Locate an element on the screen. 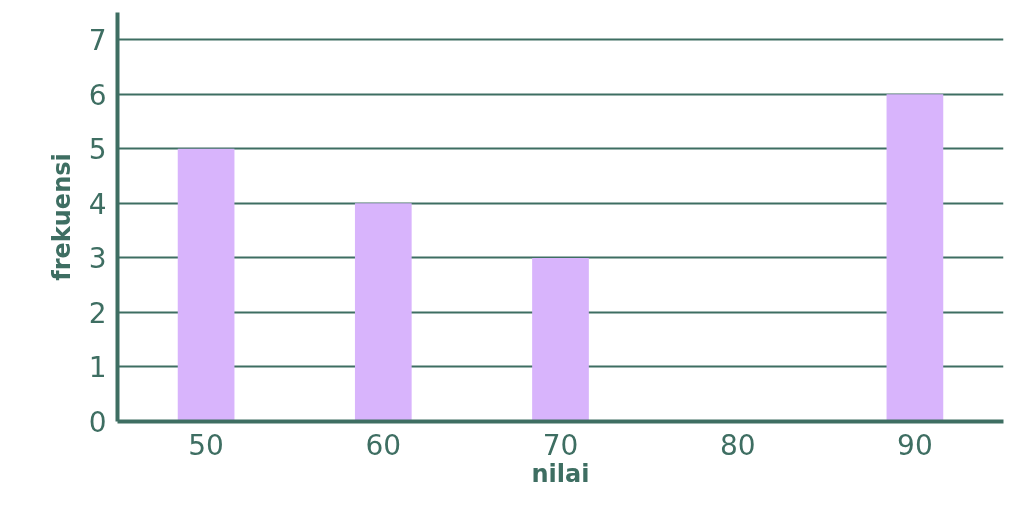 The height and width of the screenshot is (516, 1023). y-tick-label: 1 is located at coordinates (97, 368).